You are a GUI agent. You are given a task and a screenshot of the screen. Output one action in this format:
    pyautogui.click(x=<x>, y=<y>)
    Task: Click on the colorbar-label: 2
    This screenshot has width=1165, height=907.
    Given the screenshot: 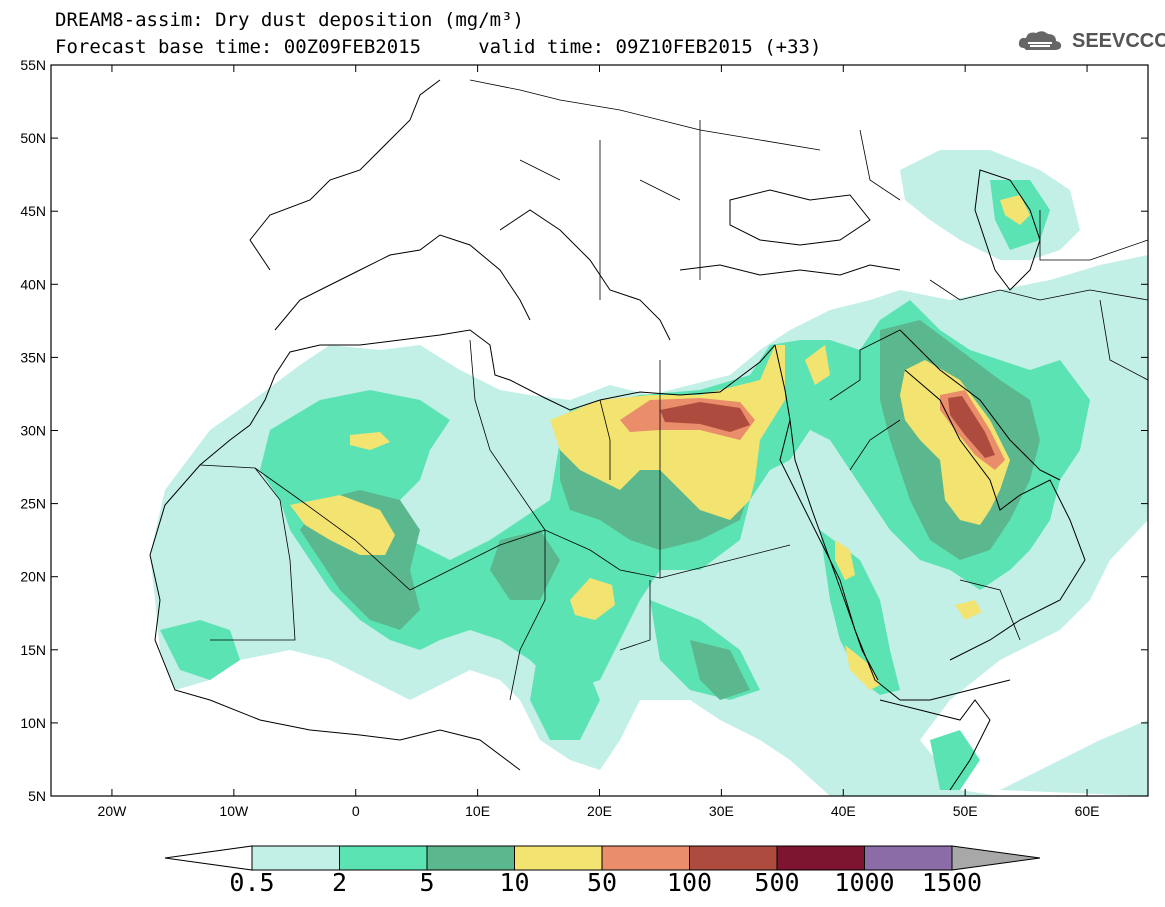 What is the action you would take?
    pyautogui.click(x=339, y=882)
    